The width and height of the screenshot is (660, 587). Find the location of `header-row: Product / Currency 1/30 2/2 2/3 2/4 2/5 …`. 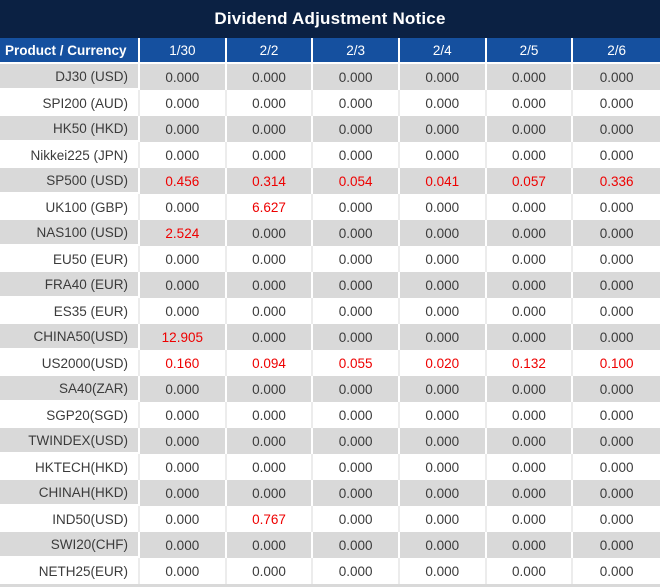

header-row: Product / Currency 1/30 2/2 2/3 2/4 2/5 … is located at coordinates (330, 51).